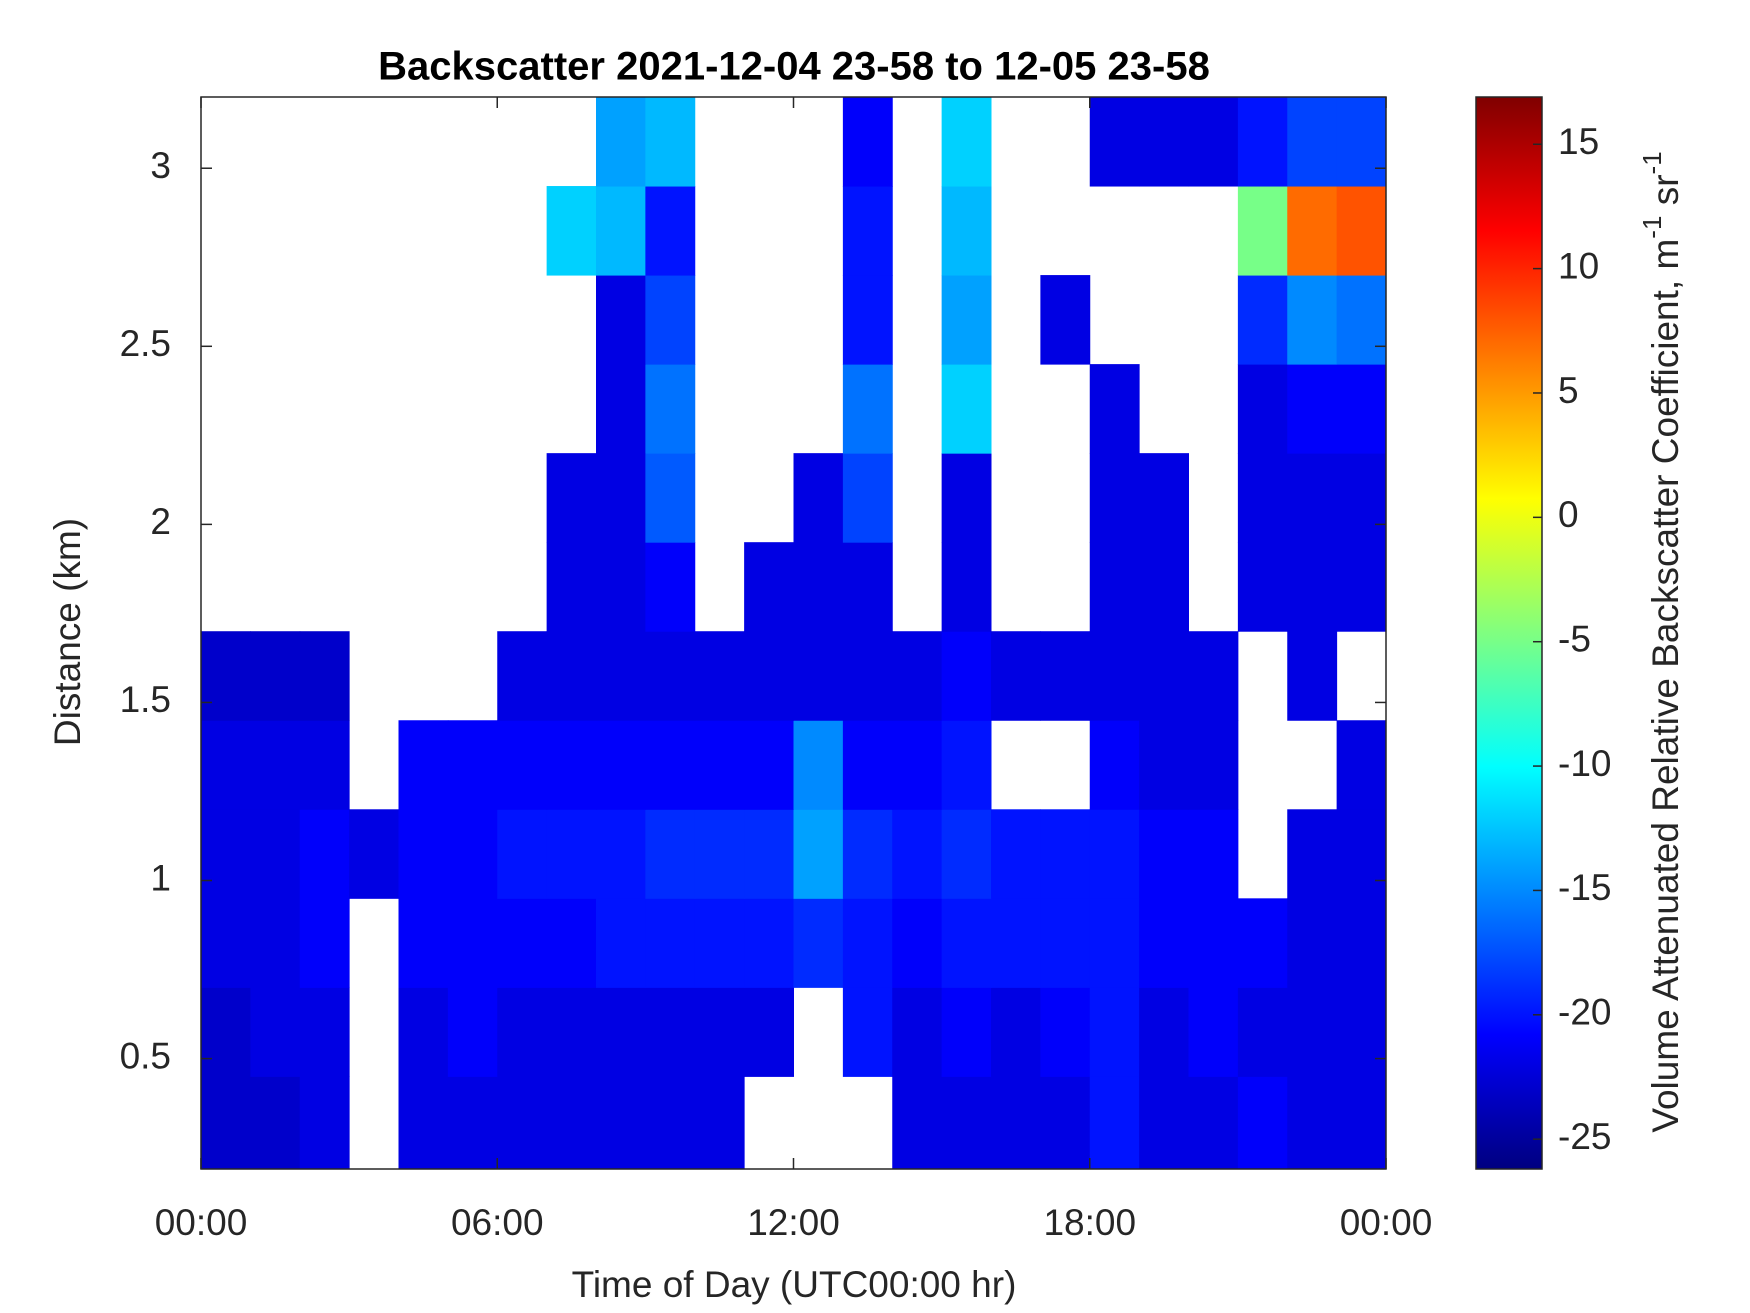 The image size is (1750, 1313). What do you see at coordinates (160, 877) in the screenshot?
I see `y-tick-label: 1` at bounding box center [160, 877].